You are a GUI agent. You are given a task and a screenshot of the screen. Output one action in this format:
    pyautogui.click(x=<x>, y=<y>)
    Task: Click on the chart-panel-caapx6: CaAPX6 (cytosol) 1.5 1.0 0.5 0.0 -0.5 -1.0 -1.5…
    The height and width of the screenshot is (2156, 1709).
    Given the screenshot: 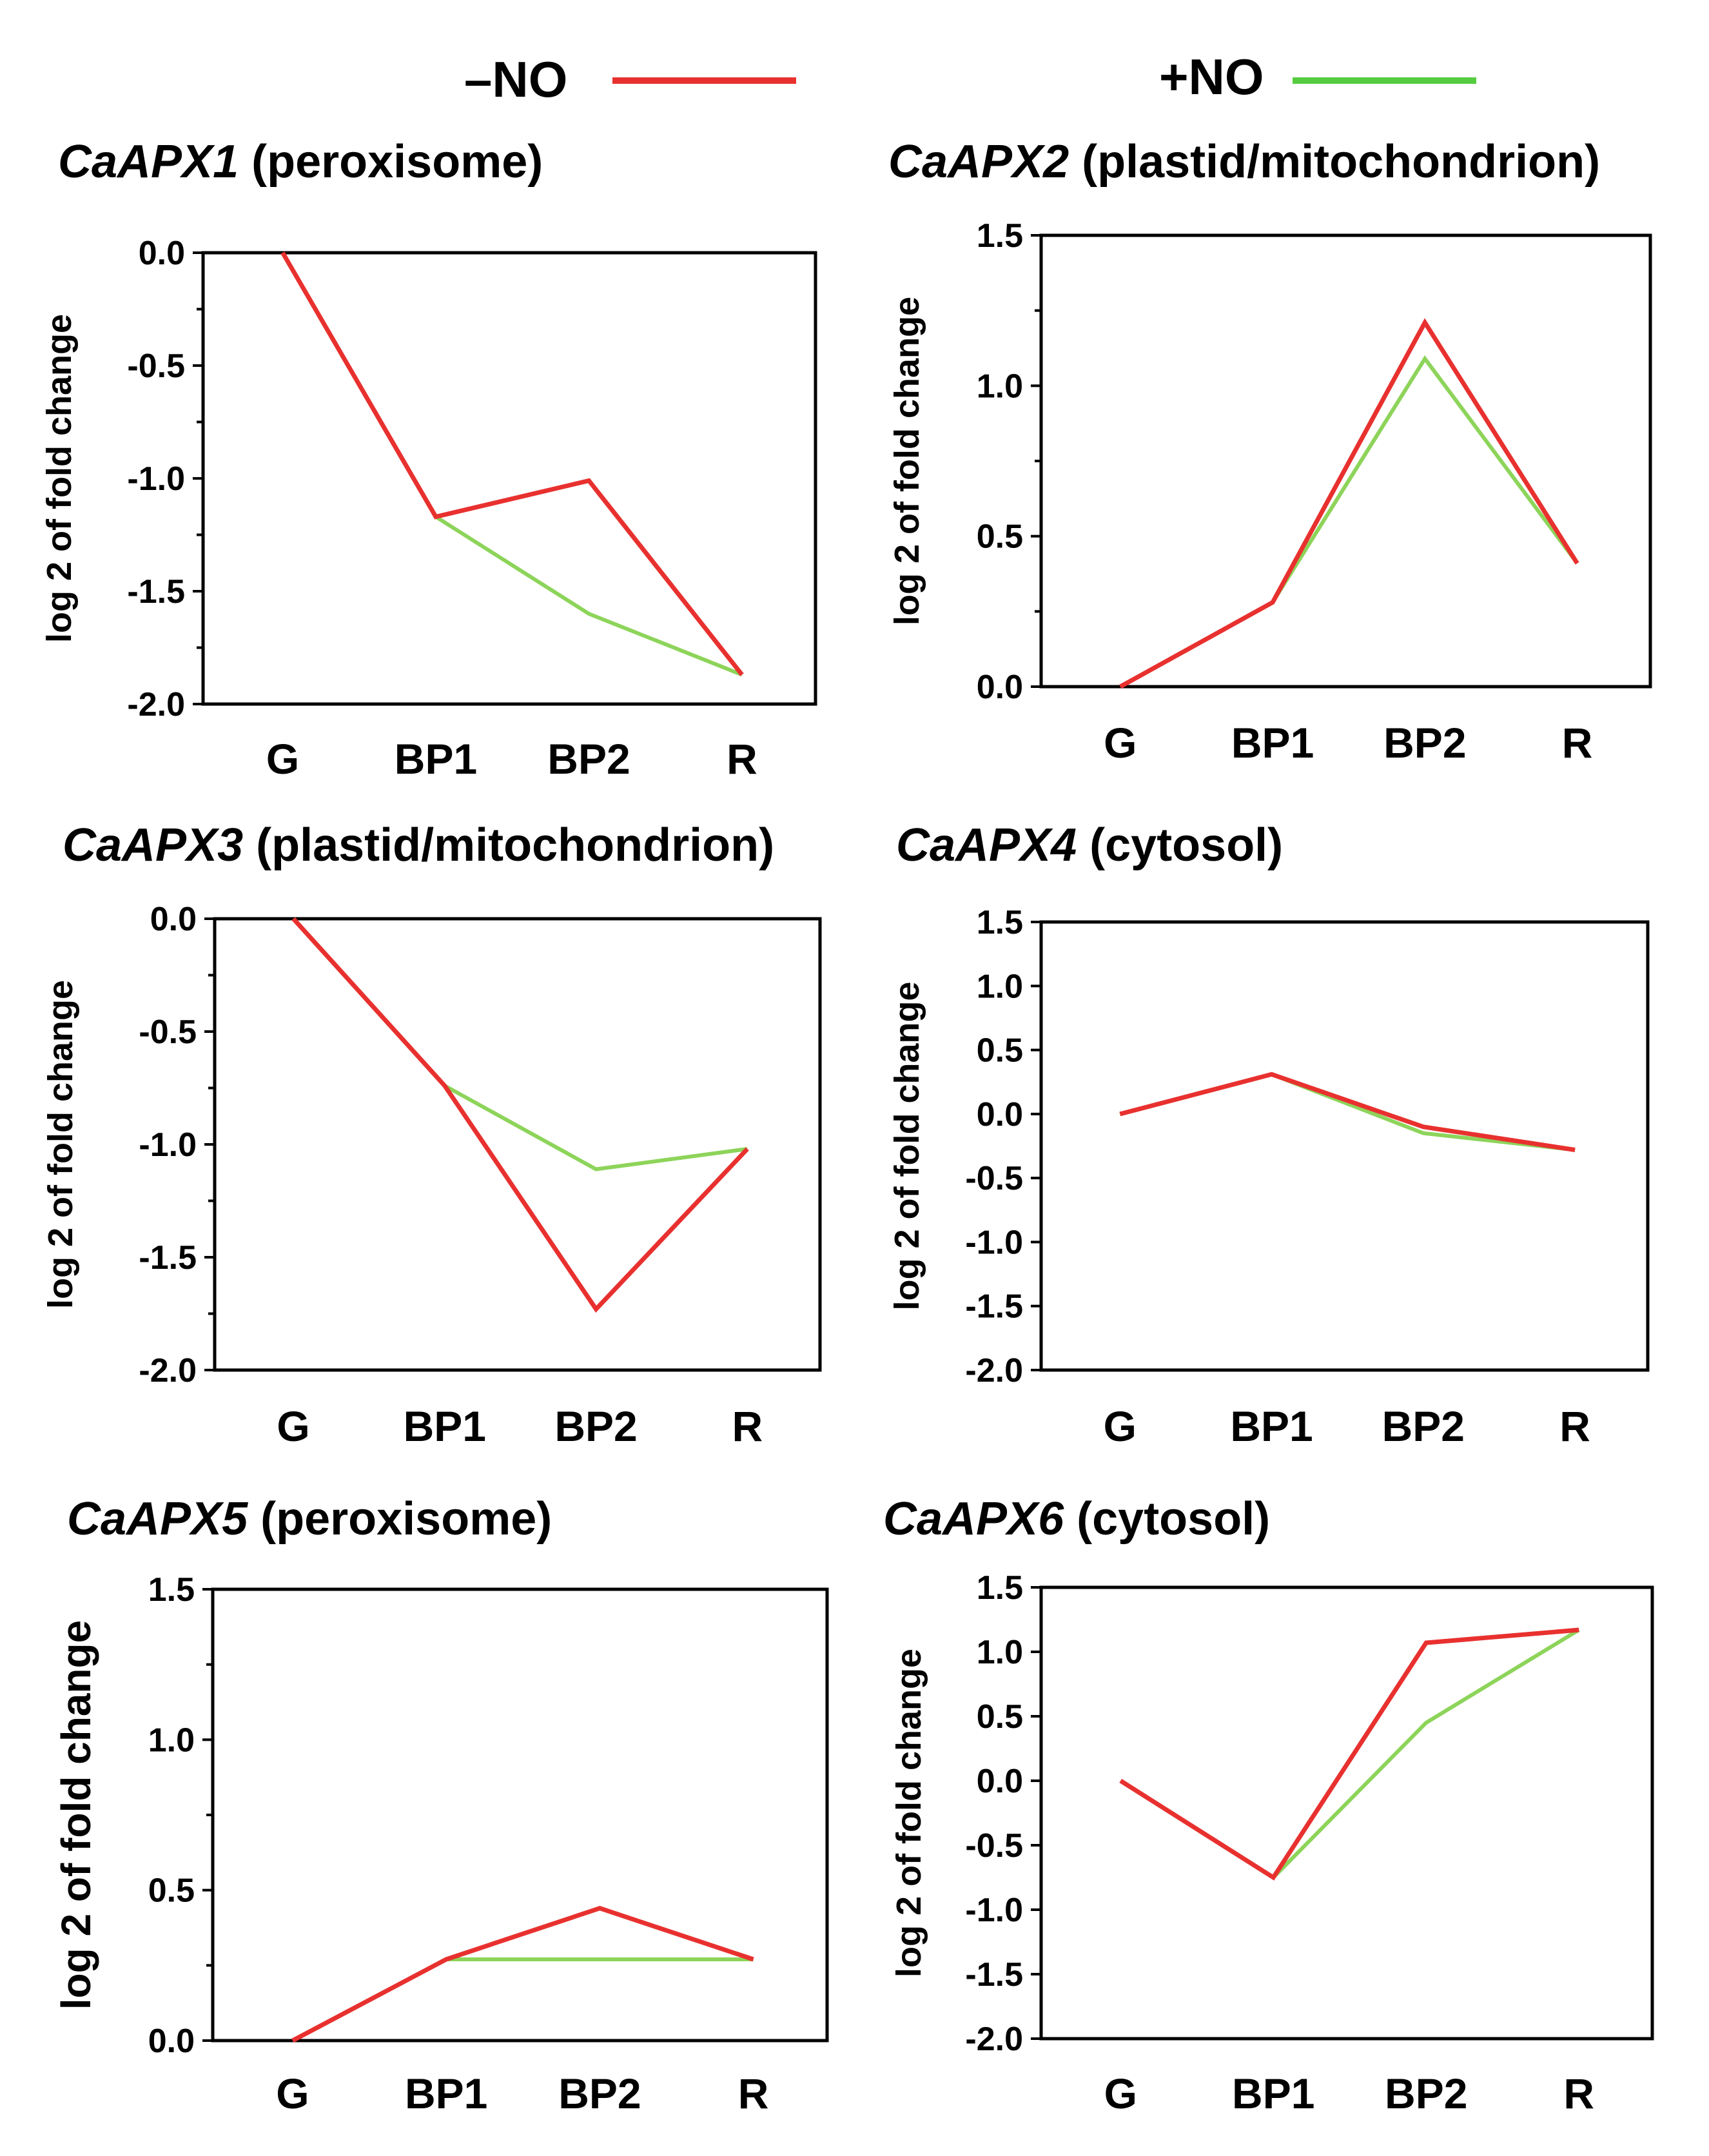 What is the action you would take?
    pyautogui.click(x=1268, y=1805)
    